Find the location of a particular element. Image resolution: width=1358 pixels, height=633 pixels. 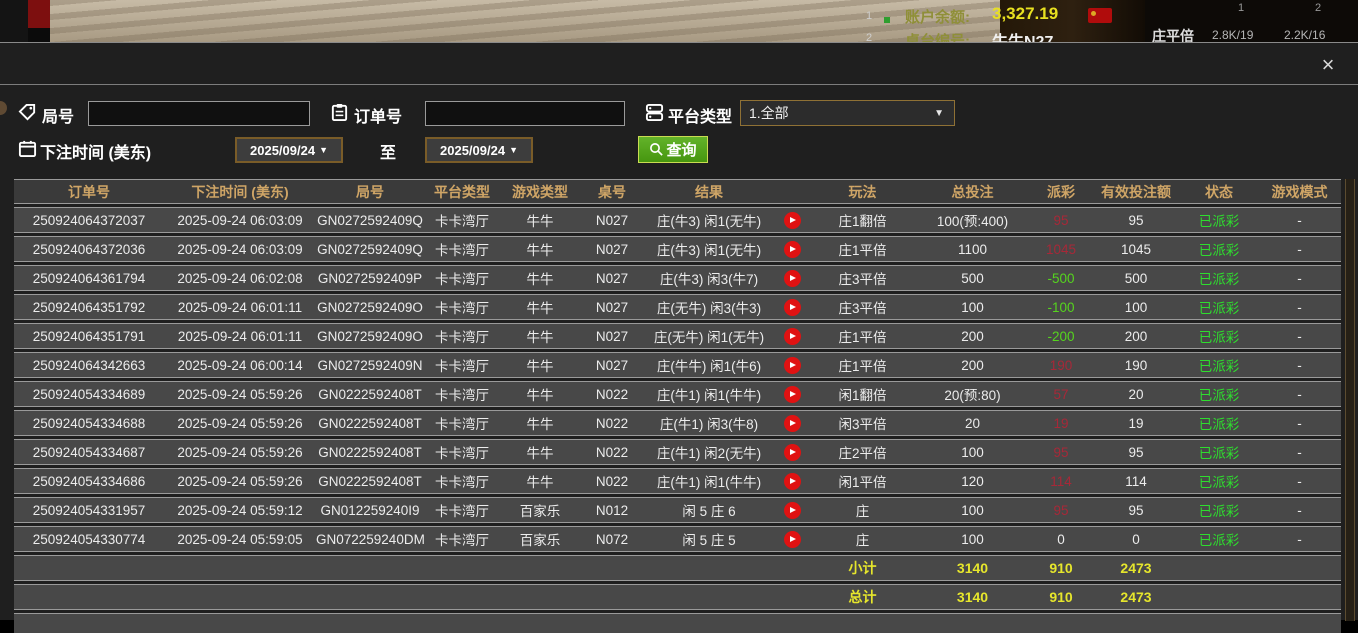

subtotal-label: 小计 is located at coordinates (862, 568).